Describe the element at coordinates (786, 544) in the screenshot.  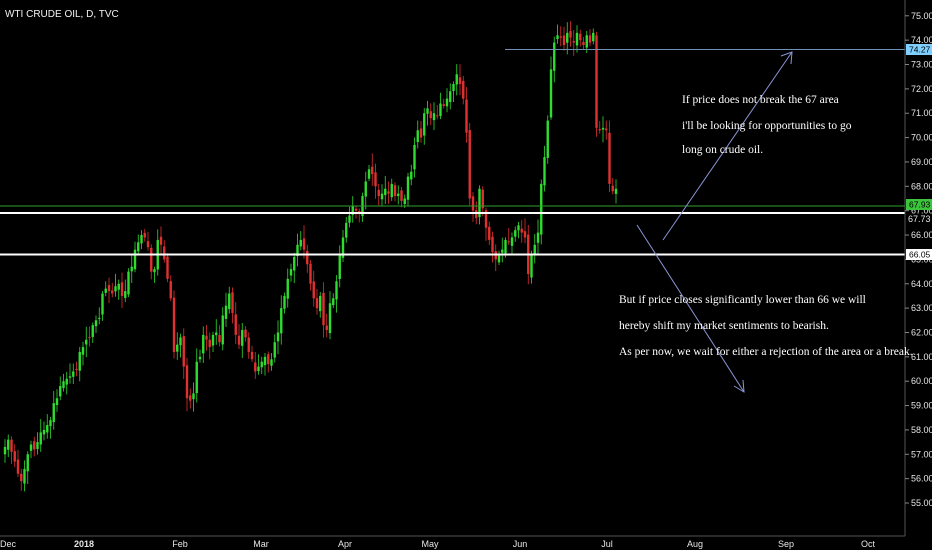
I see `time-tick-label: Sep` at that location.